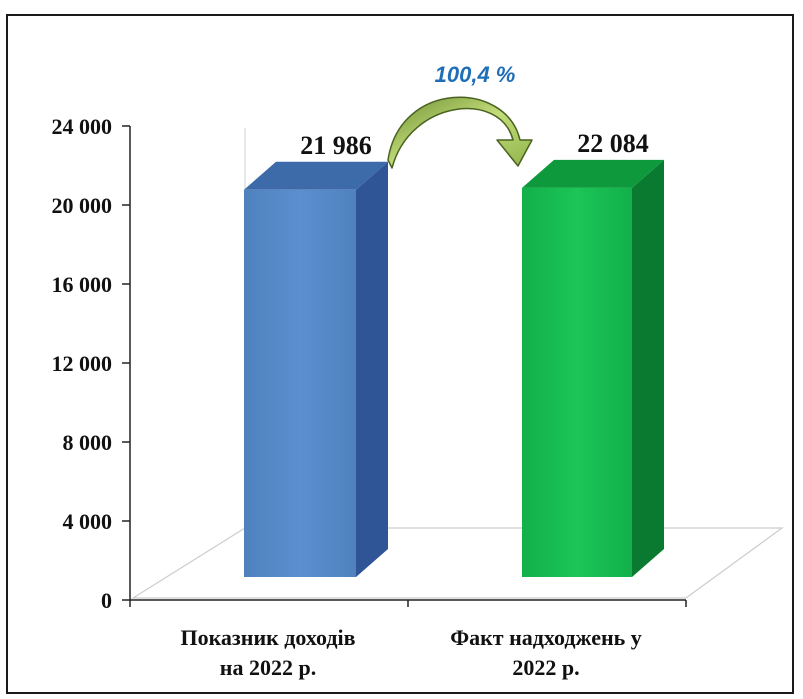  What do you see at coordinates (88, 521) in the screenshot?
I see `y-tick-label: 4 000` at bounding box center [88, 521].